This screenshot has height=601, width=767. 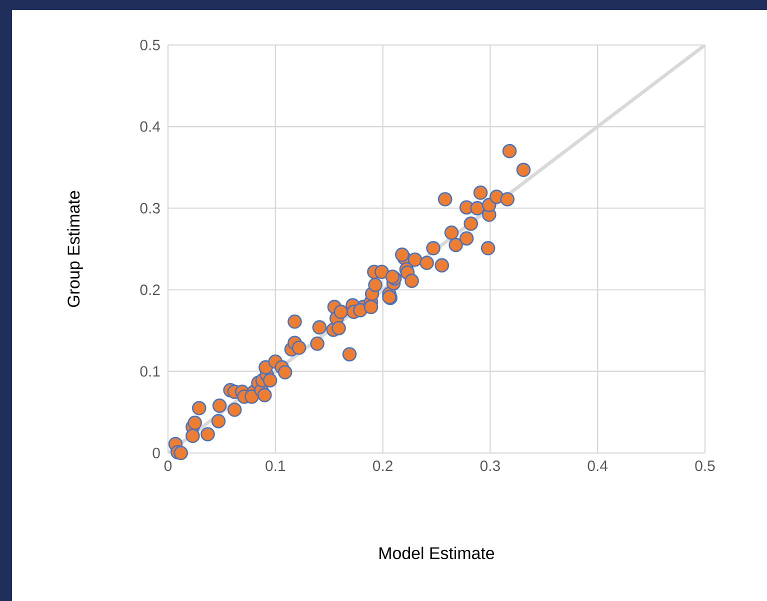 What do you see at coordinates (276, 466) in the screenshot?
I see `x-tick-label: 0.1` at bounding box center [276, 466].